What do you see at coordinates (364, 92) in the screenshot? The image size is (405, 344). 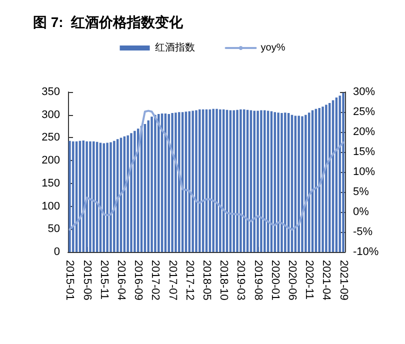 I see `y2-tick-label: 30%` at bounding box center [364, 92].